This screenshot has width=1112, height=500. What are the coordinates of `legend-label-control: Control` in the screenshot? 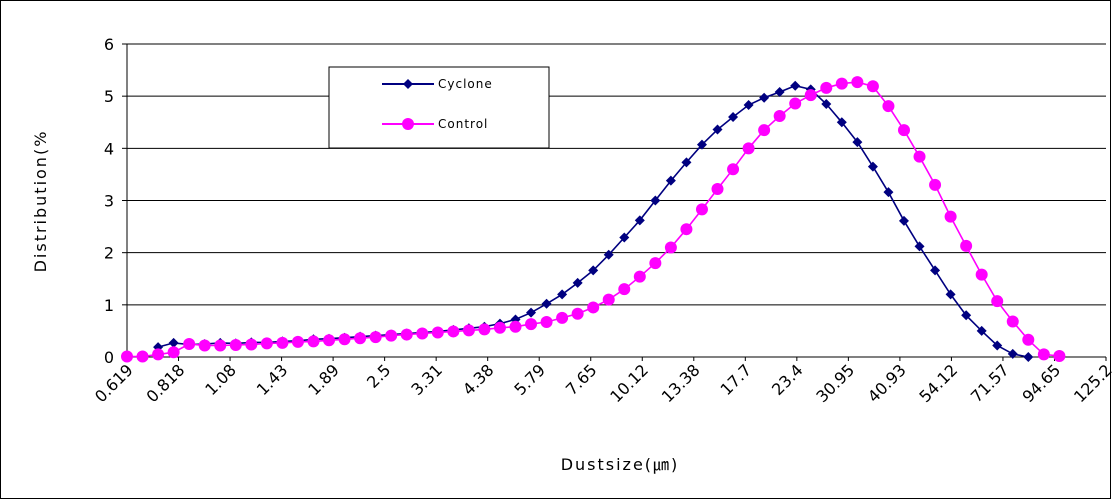 It's located at (463, 124).